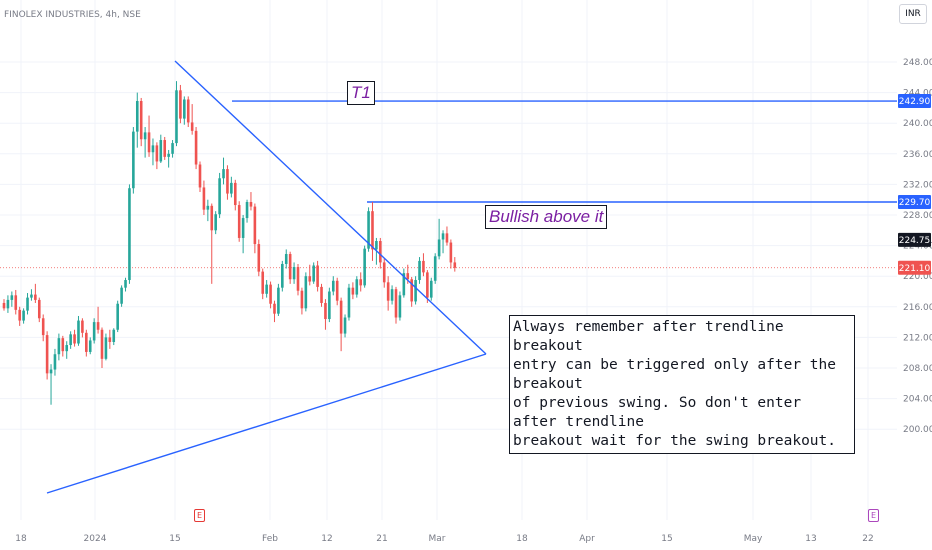 This screenshot has height=550, width=932. I want to click on t1-label: T1, so click(361, 93).